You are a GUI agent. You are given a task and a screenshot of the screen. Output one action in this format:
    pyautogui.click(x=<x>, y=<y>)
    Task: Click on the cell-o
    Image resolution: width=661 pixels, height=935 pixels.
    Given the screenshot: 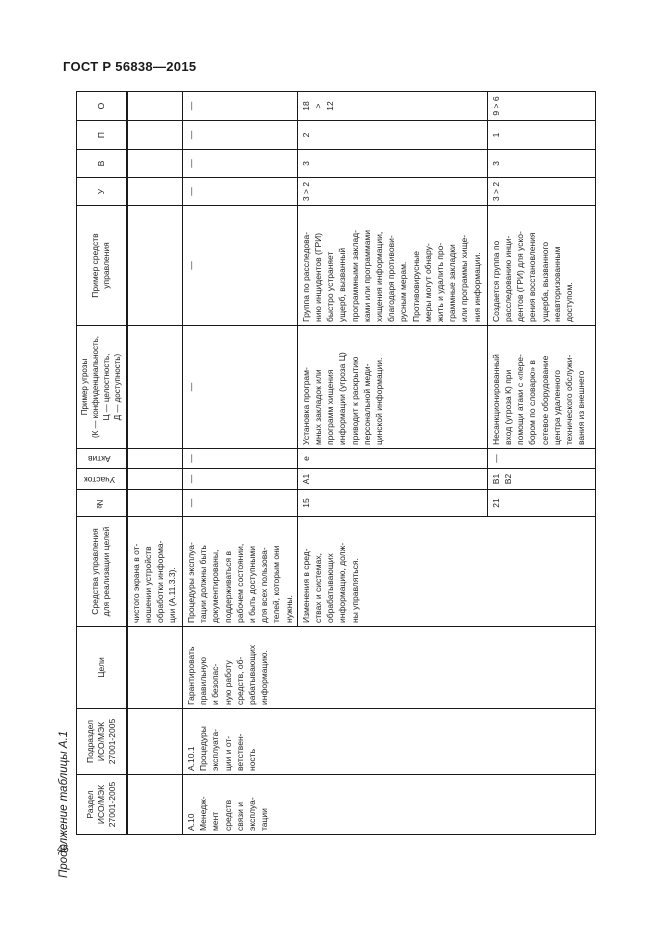 What is the action you would take?
    pyautogui.click(x=154, y=106)
    